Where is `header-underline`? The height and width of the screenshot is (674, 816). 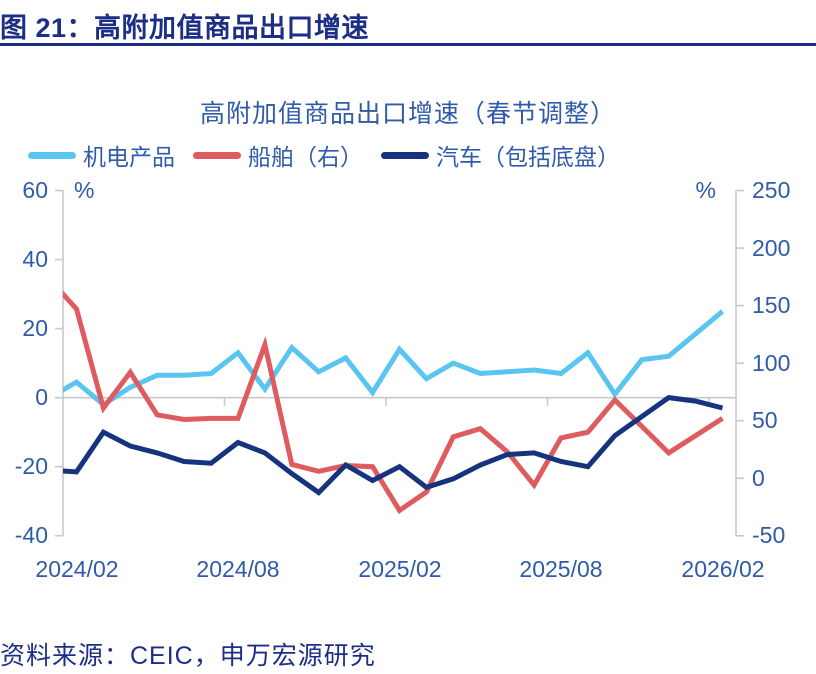 header-underline is located at coordinates (408, 44).